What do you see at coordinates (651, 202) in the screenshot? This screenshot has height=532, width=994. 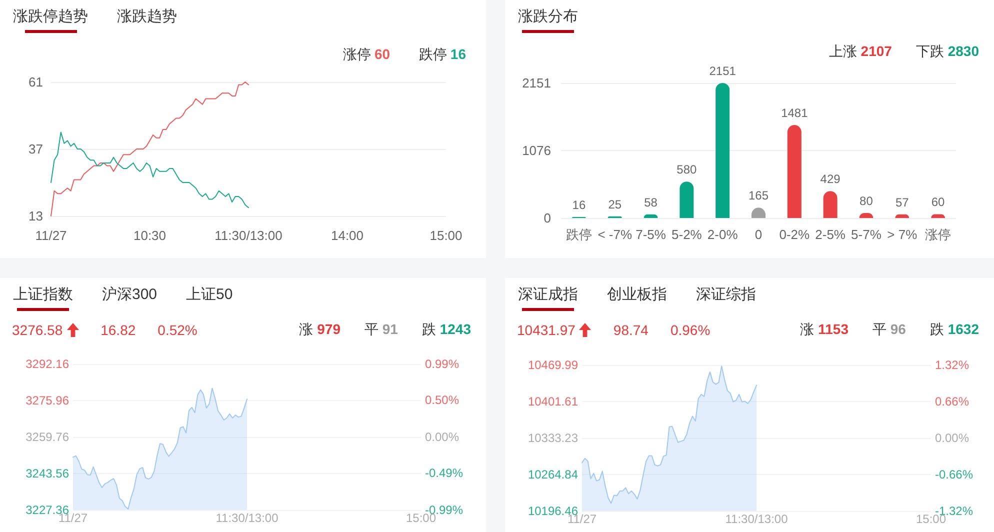 I see `data-label: 58` at bounding box center [651, 202].